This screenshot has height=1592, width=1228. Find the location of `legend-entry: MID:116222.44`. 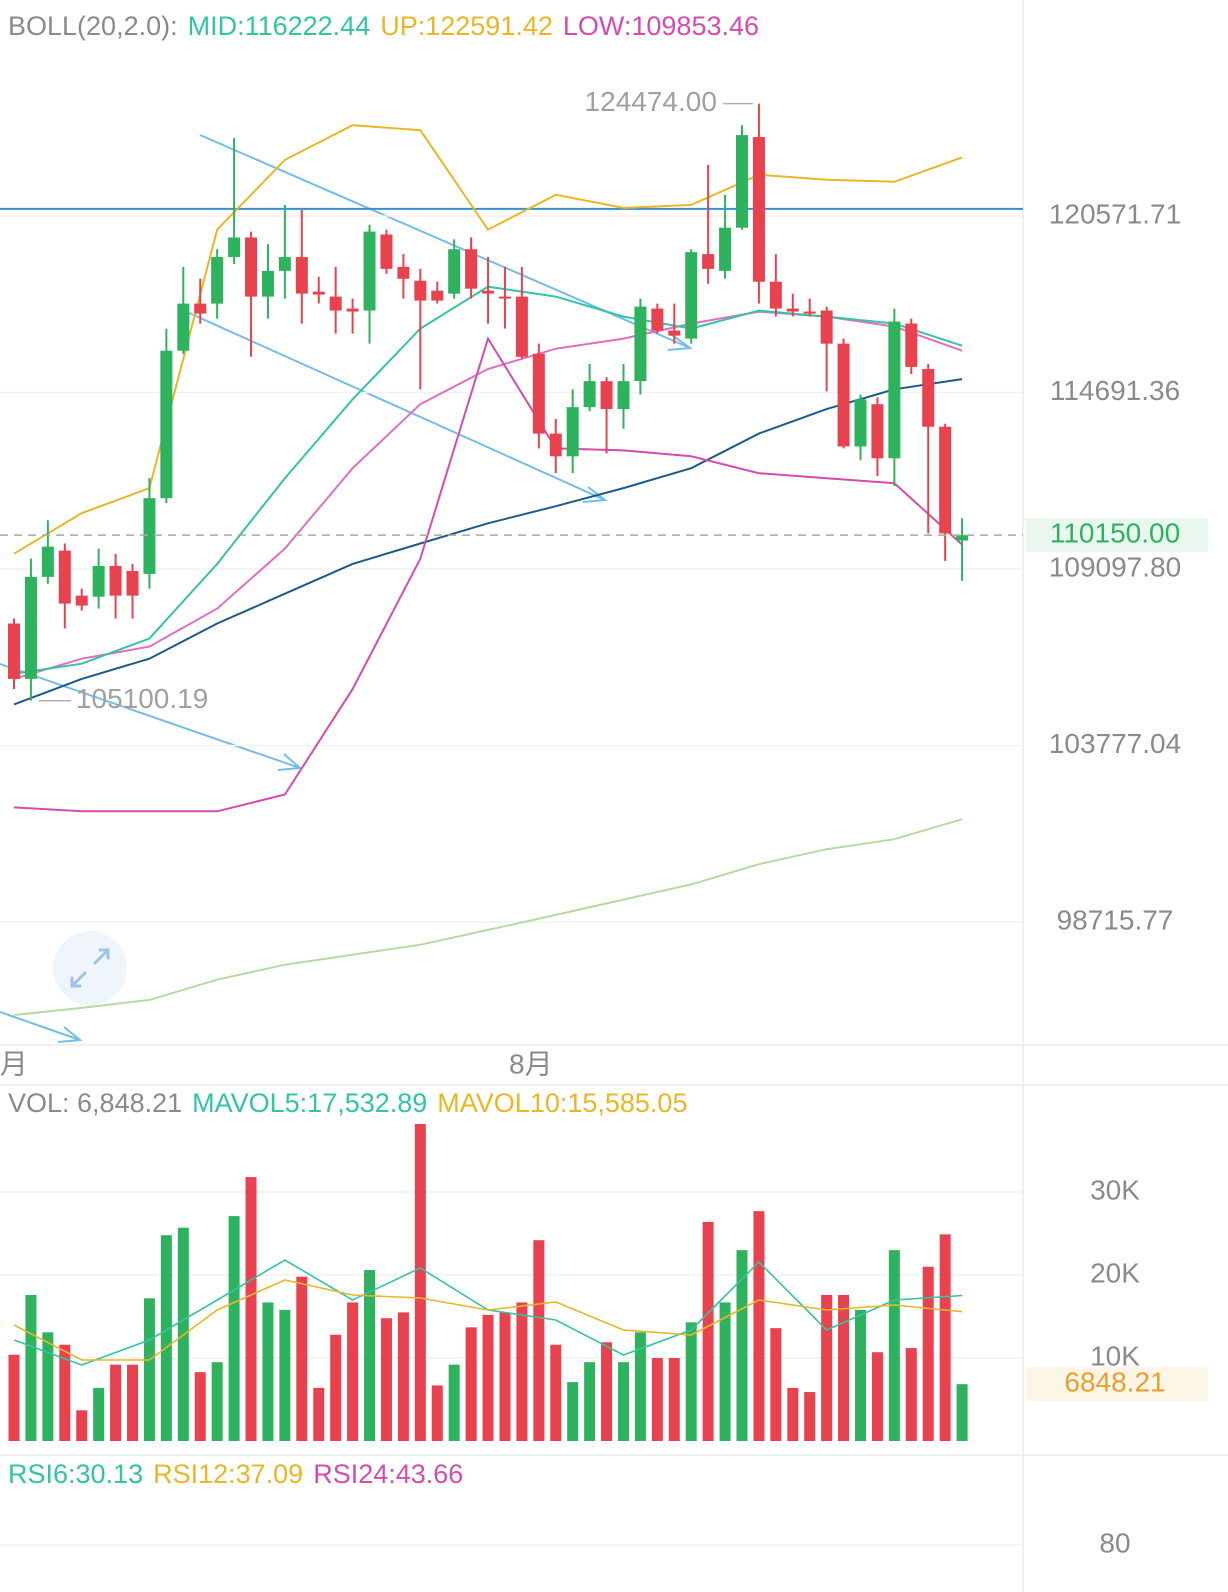

legend-entry: MID:116222.44 is located at coordinates (279, 26).